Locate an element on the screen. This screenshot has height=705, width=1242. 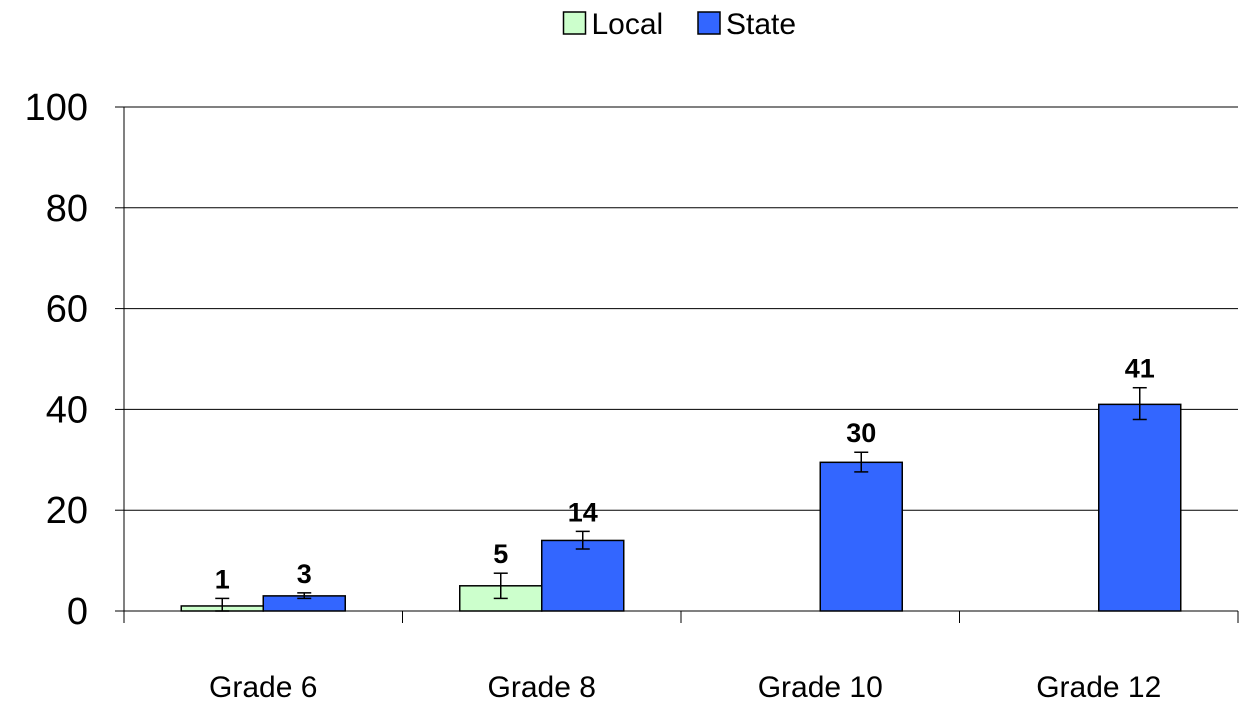
legend-label-state: State is located at coordinates (761, 24).